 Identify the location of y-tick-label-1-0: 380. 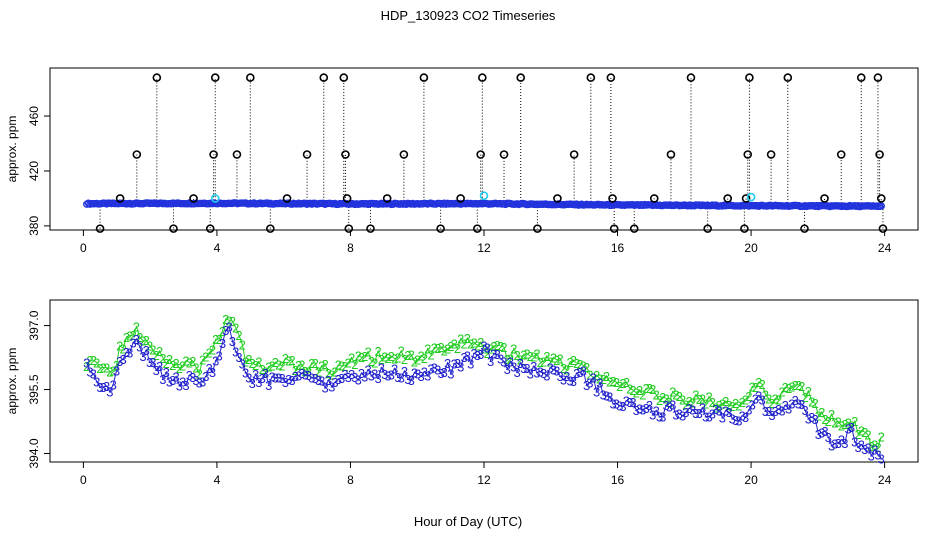
(34, 226).